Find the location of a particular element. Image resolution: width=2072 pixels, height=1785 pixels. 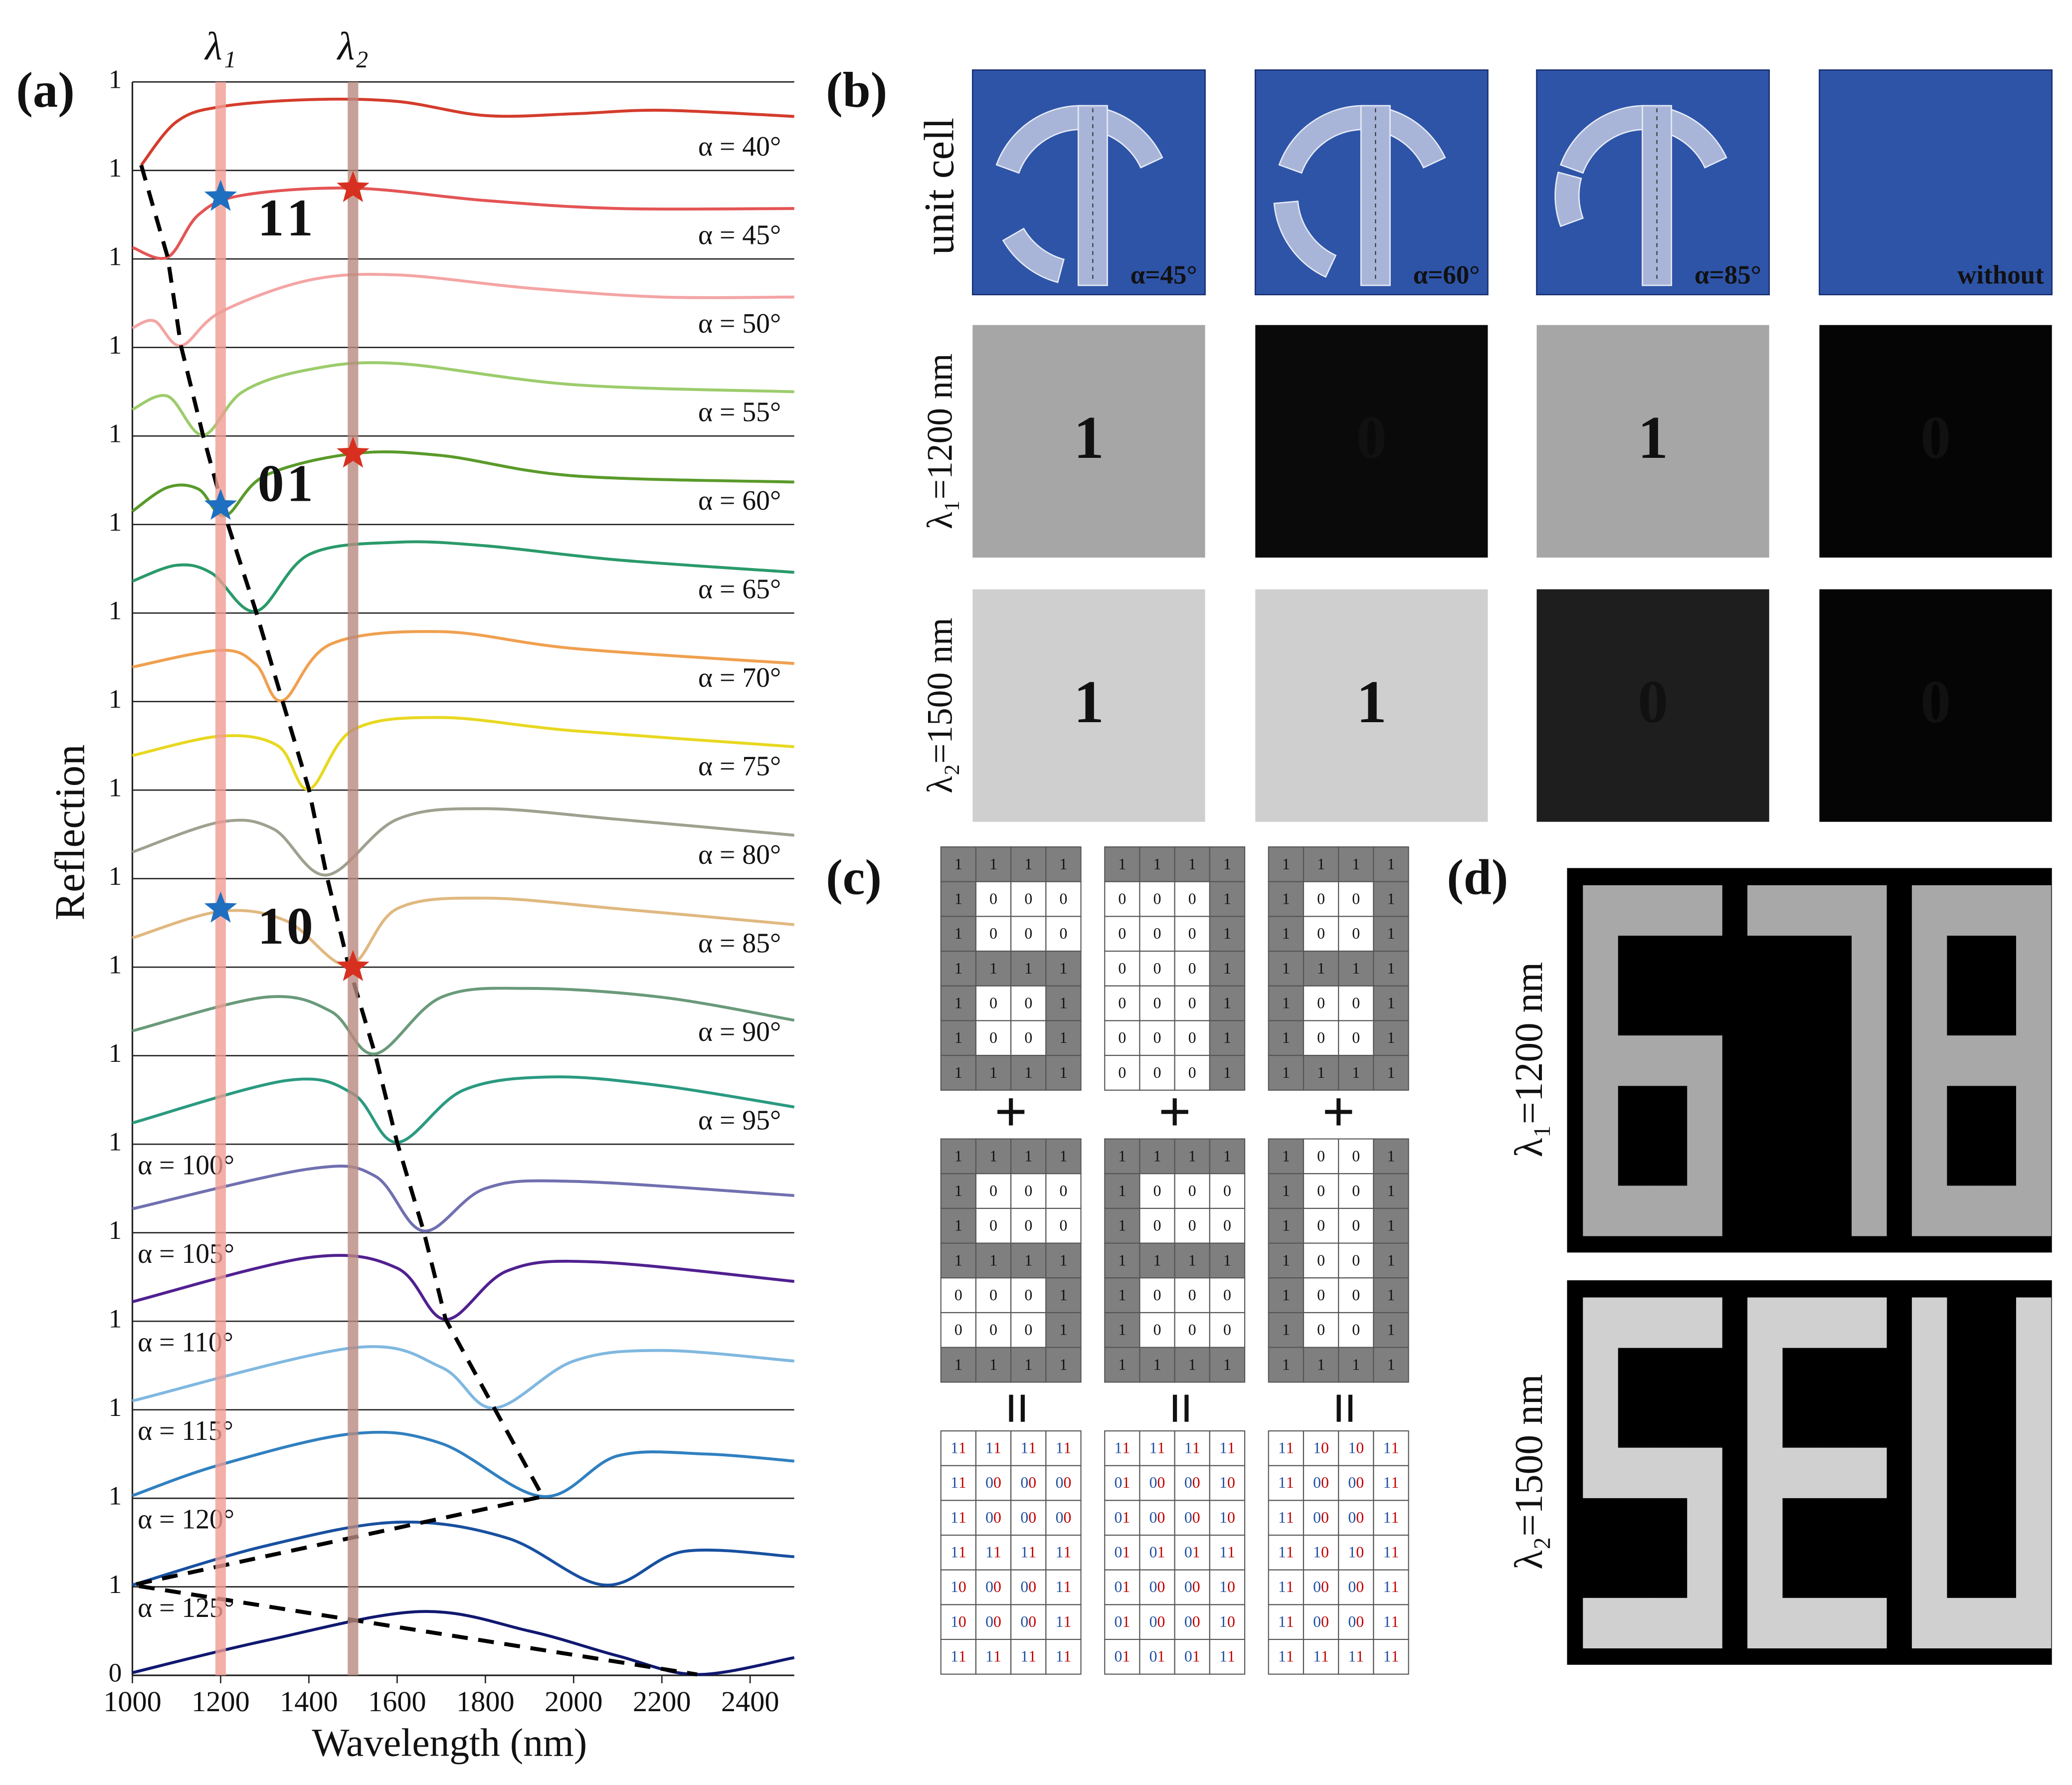

series-label: α = 85° is located at coordinates (739, 943).